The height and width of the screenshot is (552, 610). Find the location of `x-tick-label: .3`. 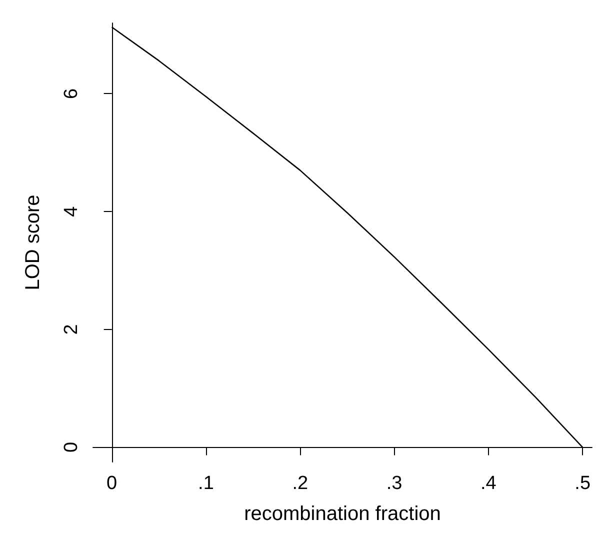

x-tick-label: .3 is located at coordinates (394, 483).